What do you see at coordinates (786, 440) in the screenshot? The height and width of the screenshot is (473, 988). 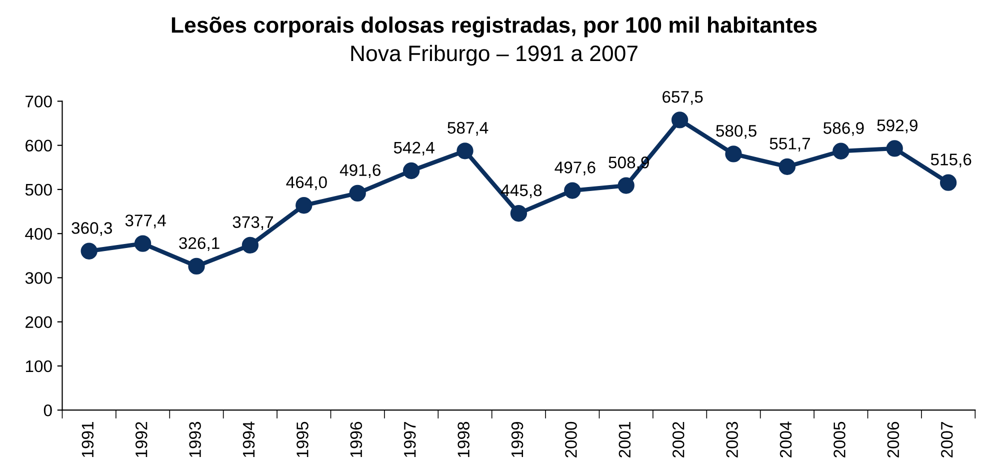 I see `x-tick-label: 2004` at bounding box center [786, 440].